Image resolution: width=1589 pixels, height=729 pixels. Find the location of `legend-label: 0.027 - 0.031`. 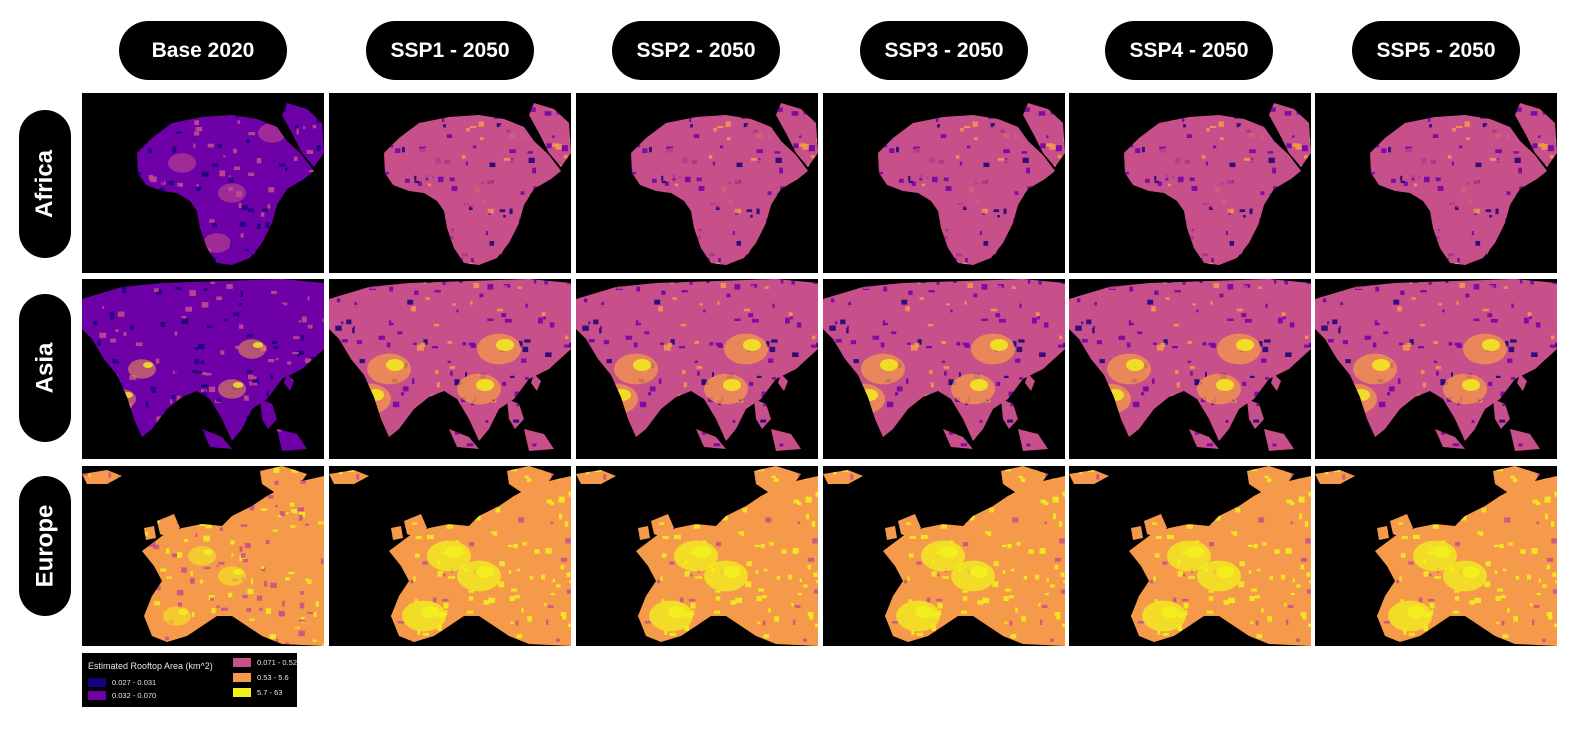

legend-label: 0.027 - 0.031 is located at coordinates (134, 682).